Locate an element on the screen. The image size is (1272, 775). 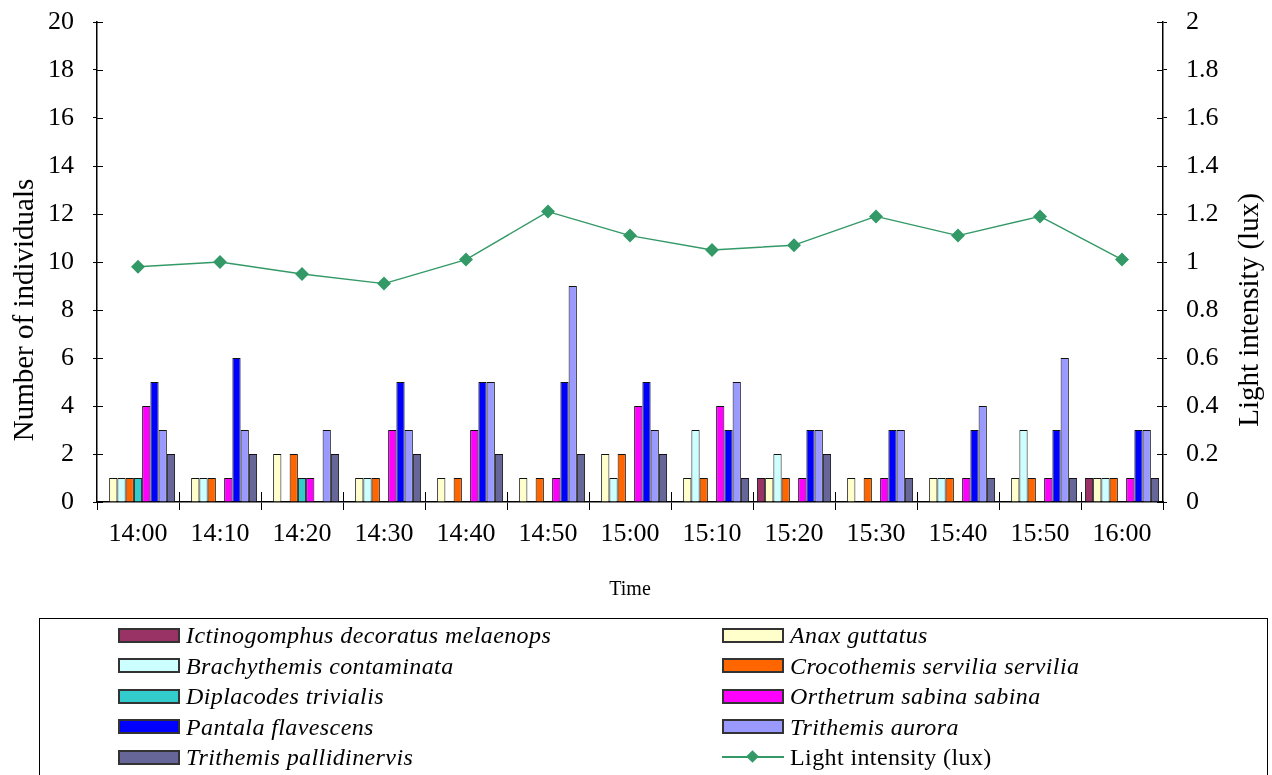
legend-label: Diplacodes trivialis is located at coordinates (285, 696).